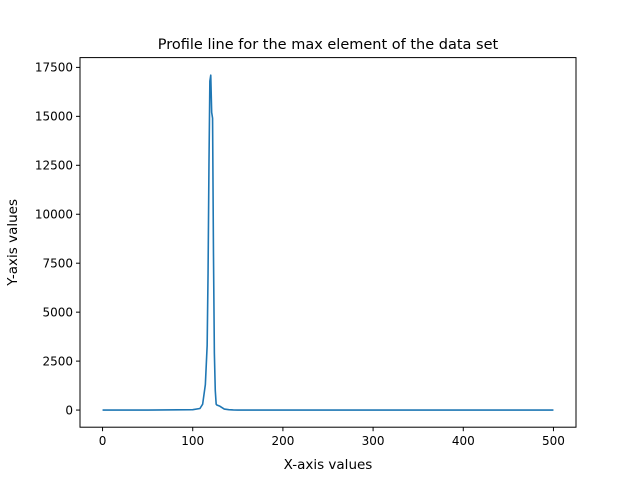 This screenshot has height=480, width=640. Describe the element at coordinates (57, 361) in the screenshot. I see `y-tick-label: 2500` at that location.